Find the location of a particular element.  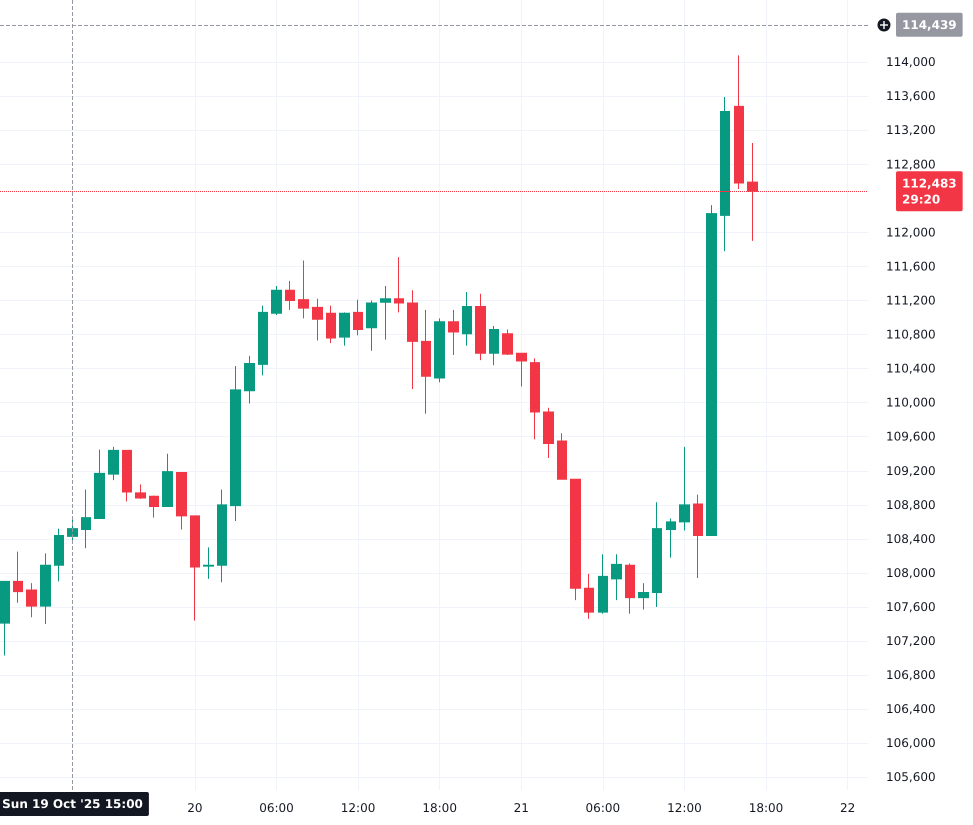

y-tick-label: 108,000 is located at coordinates (911, 573).